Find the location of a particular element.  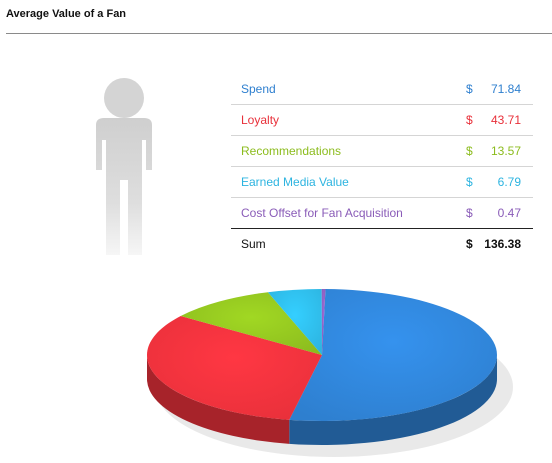

pie-slice-cost-offset-for-fan-acquisition is located at coordinates (323, 322).